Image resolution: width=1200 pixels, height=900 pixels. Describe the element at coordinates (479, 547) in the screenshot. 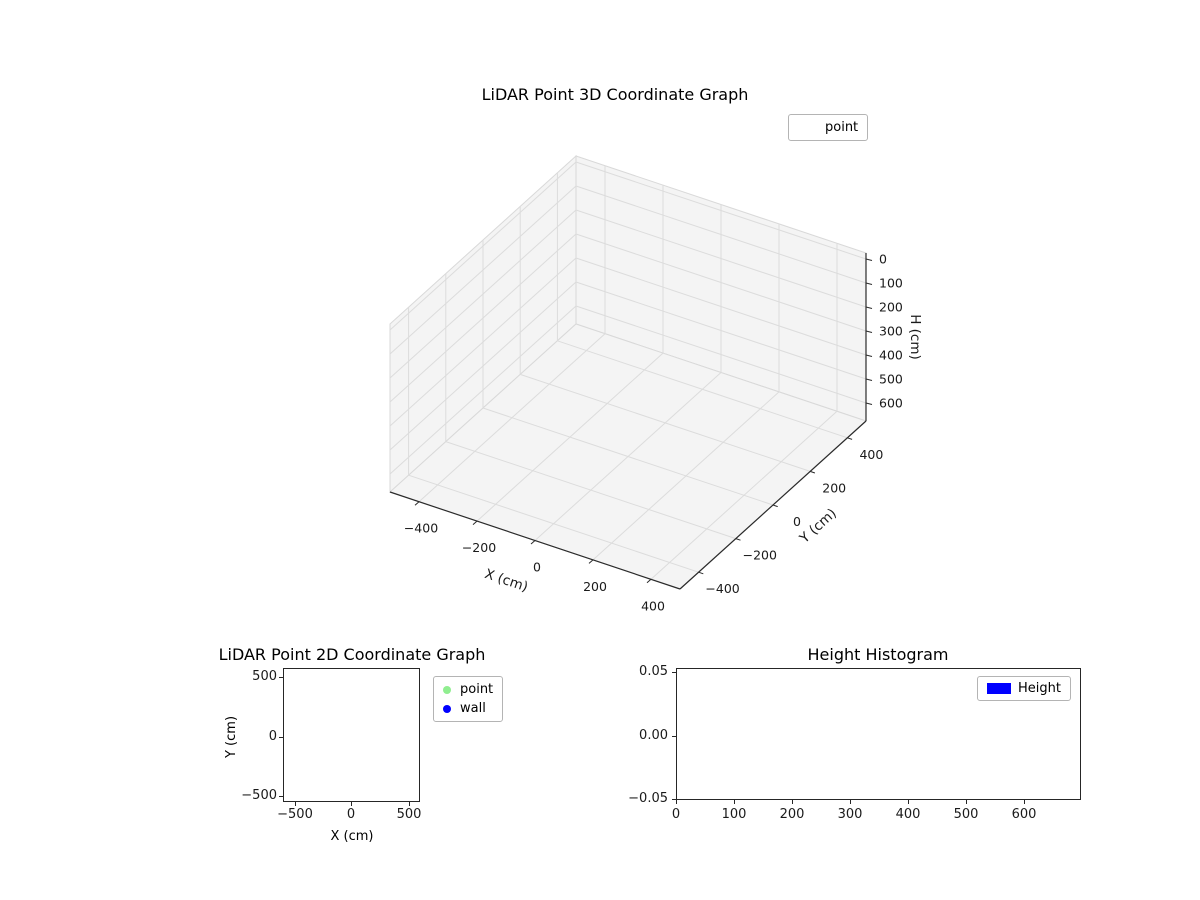

I see `plot3d-xtick-label: −200` at that location.